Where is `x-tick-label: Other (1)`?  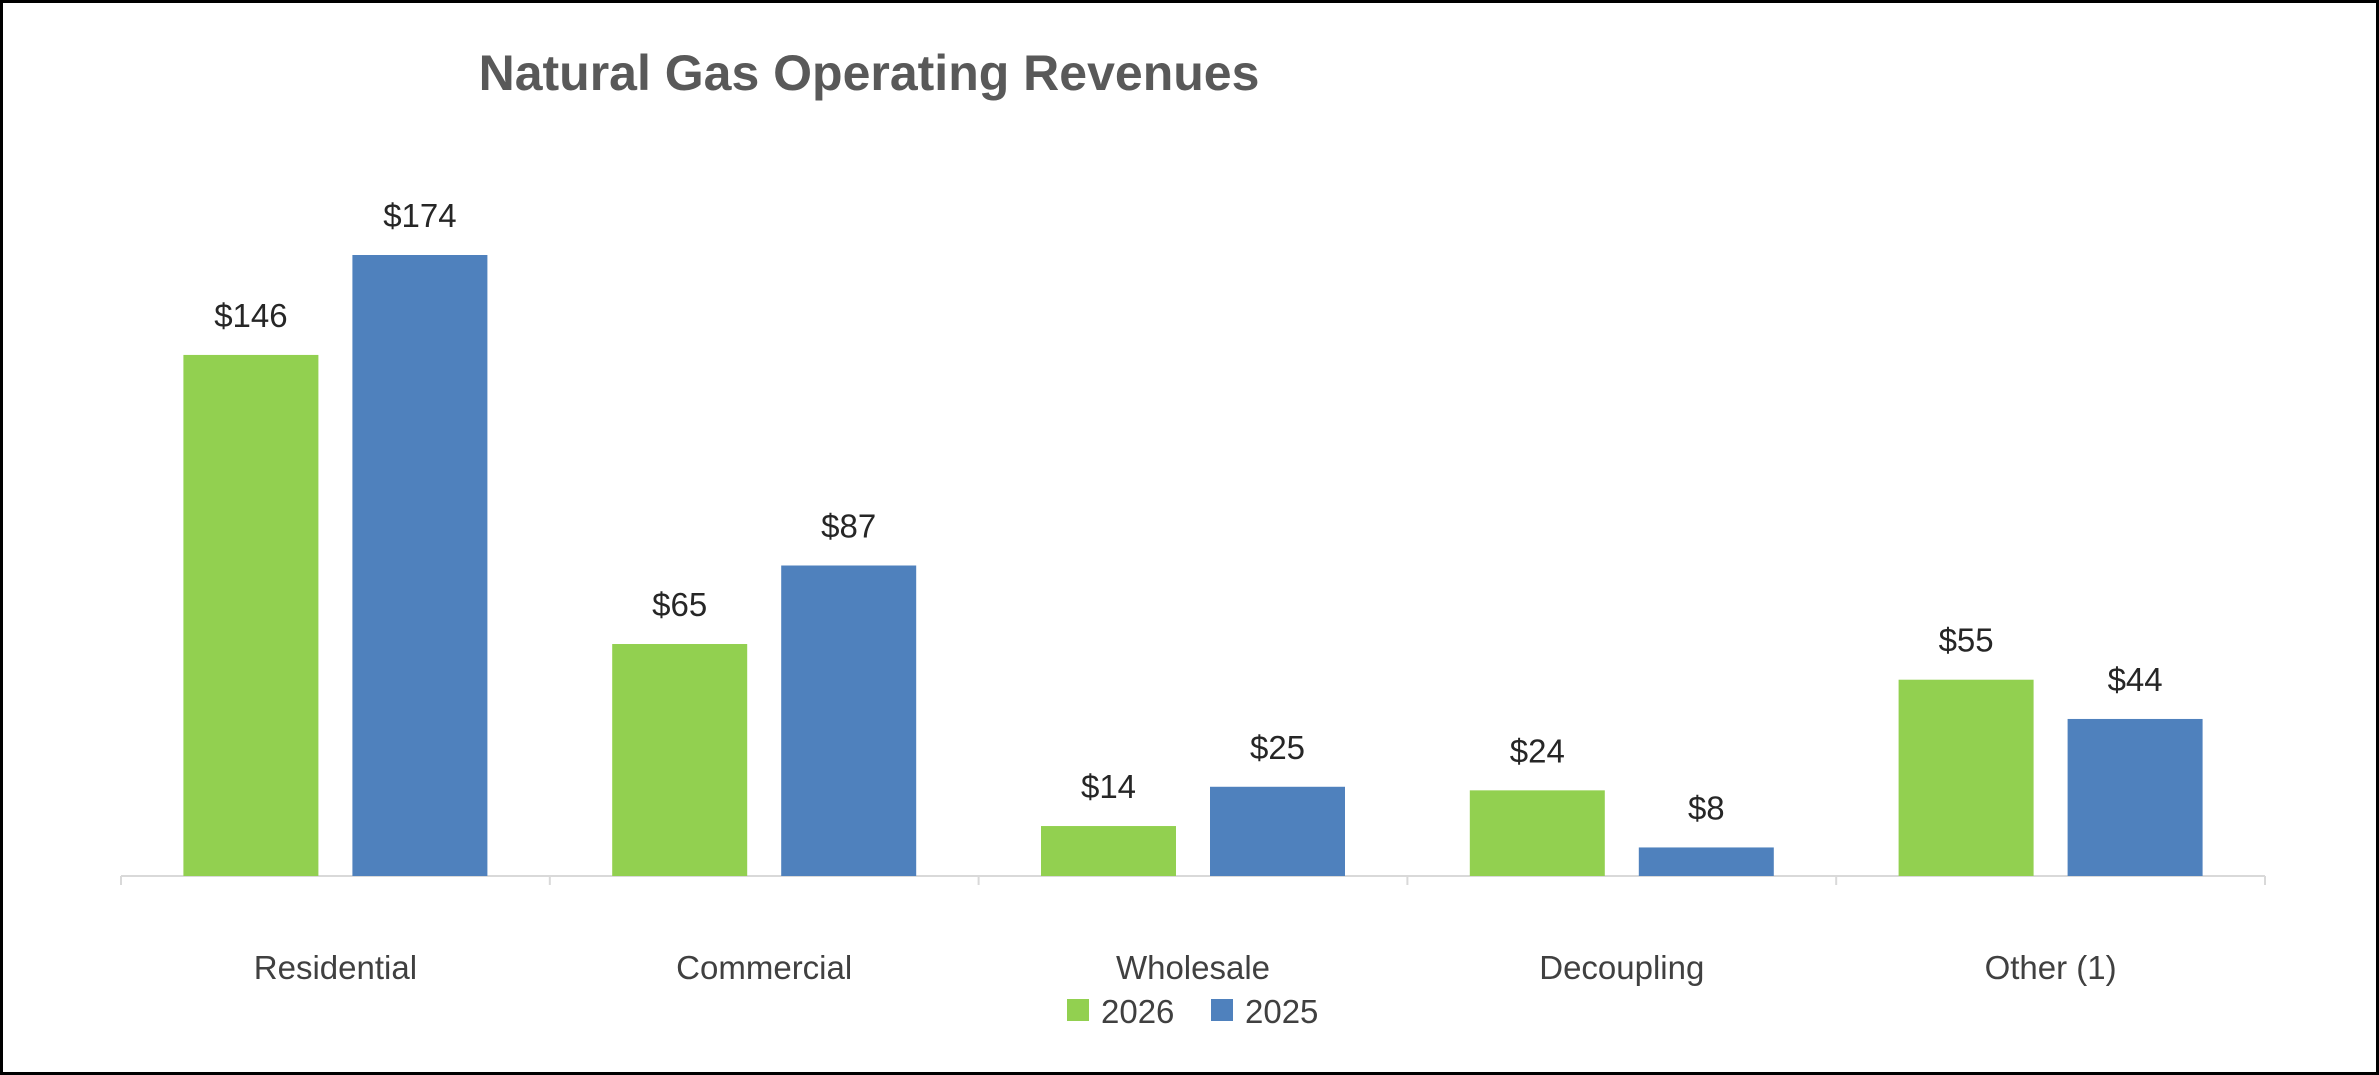
x-tick-label: Other (1) is located at coordinates (2051, 967).